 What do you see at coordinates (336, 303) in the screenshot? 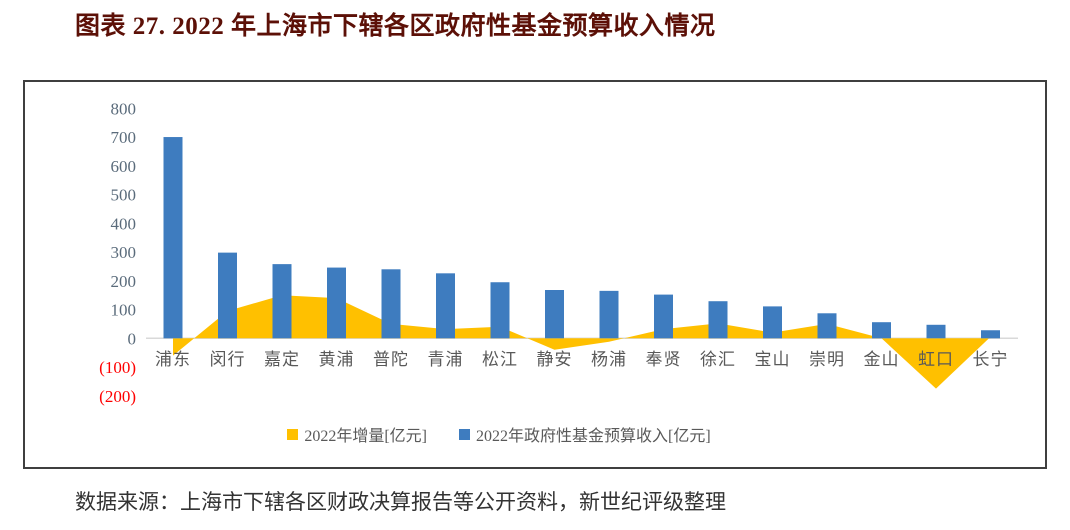
I see `bar-黄浦` at bounding box center [336, 303].